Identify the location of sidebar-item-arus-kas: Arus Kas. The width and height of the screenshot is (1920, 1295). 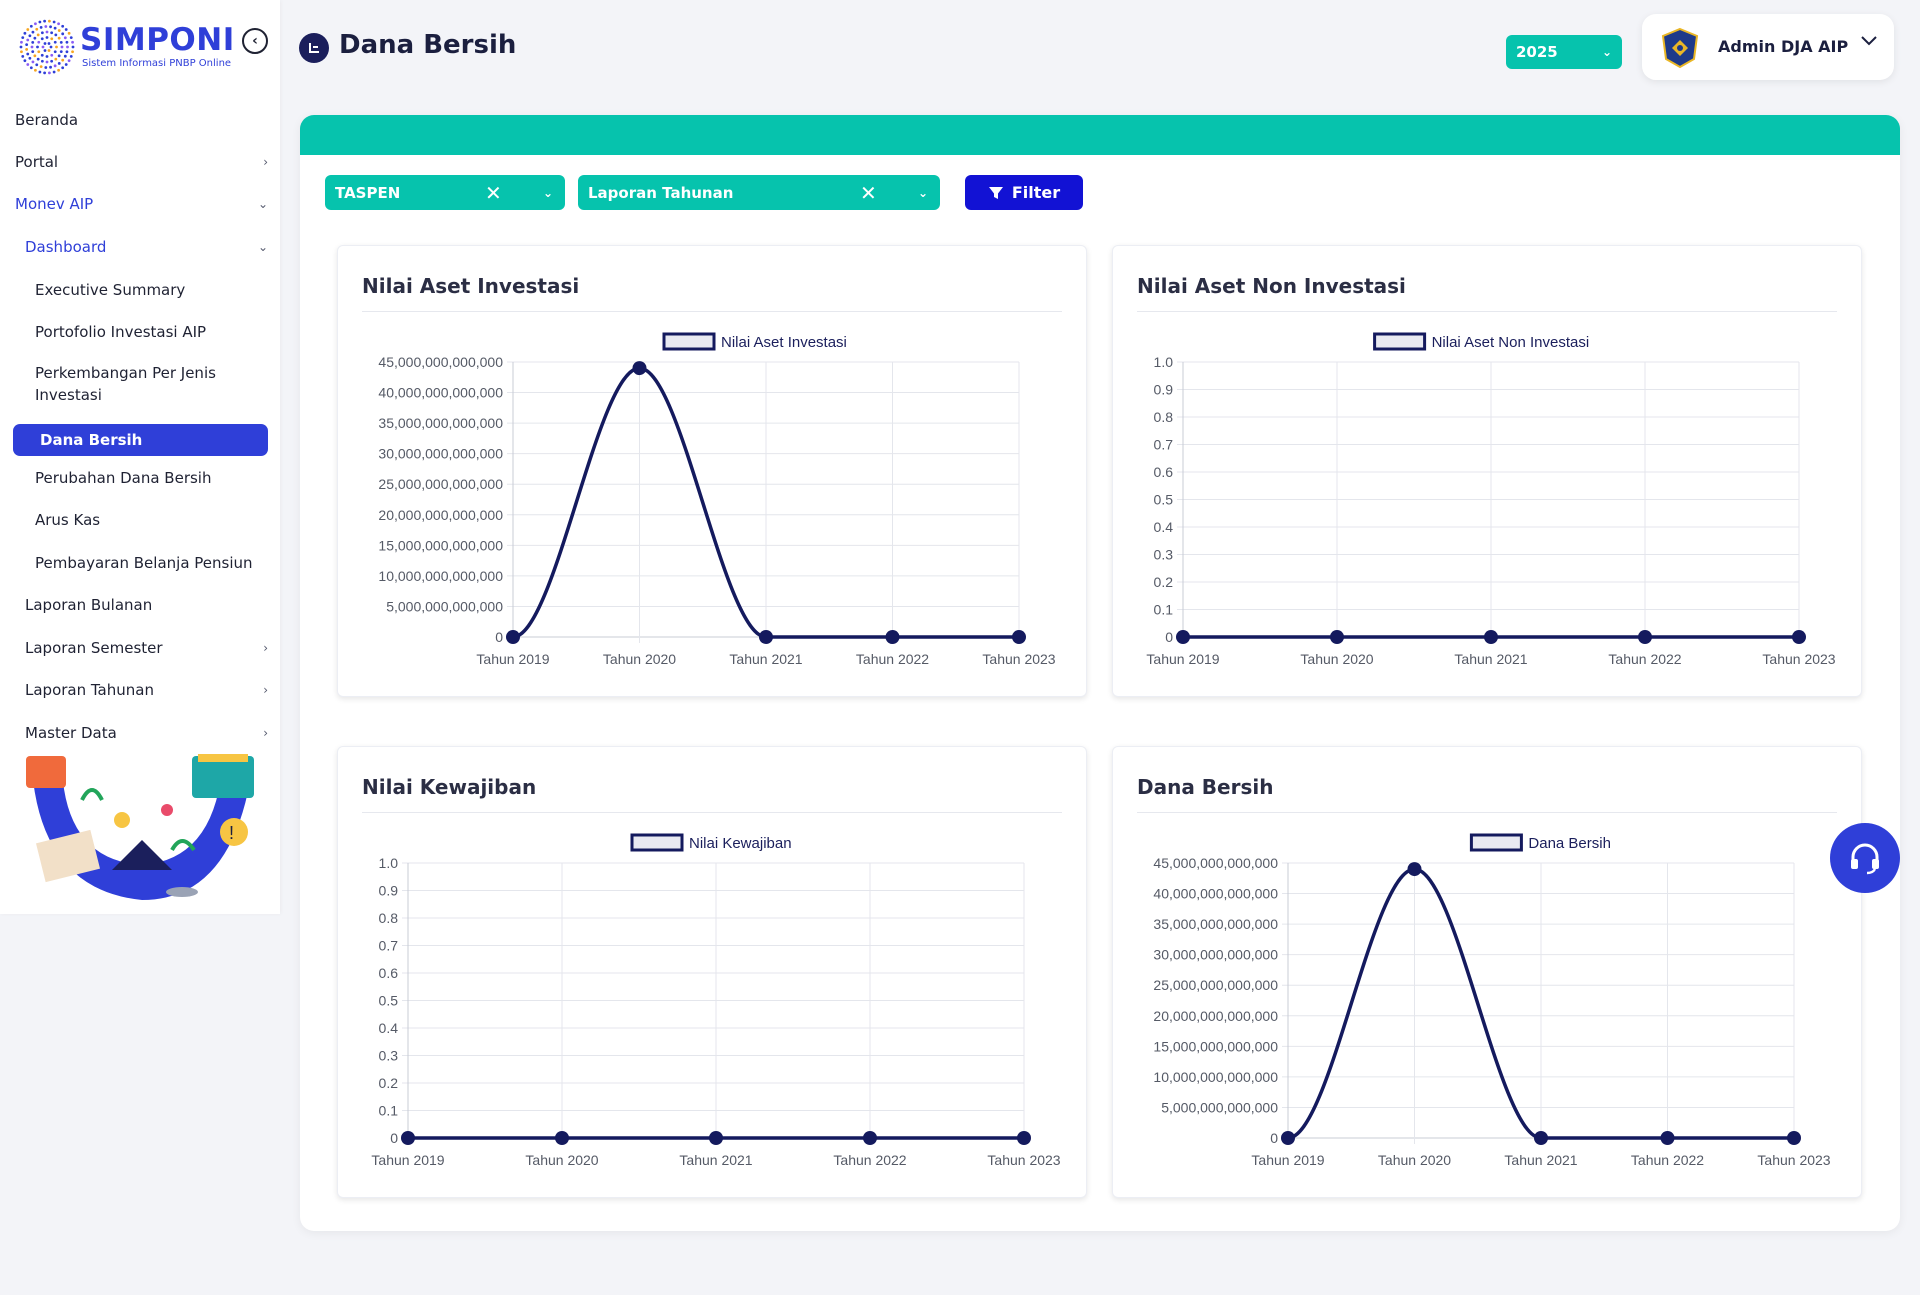
(140, 520).